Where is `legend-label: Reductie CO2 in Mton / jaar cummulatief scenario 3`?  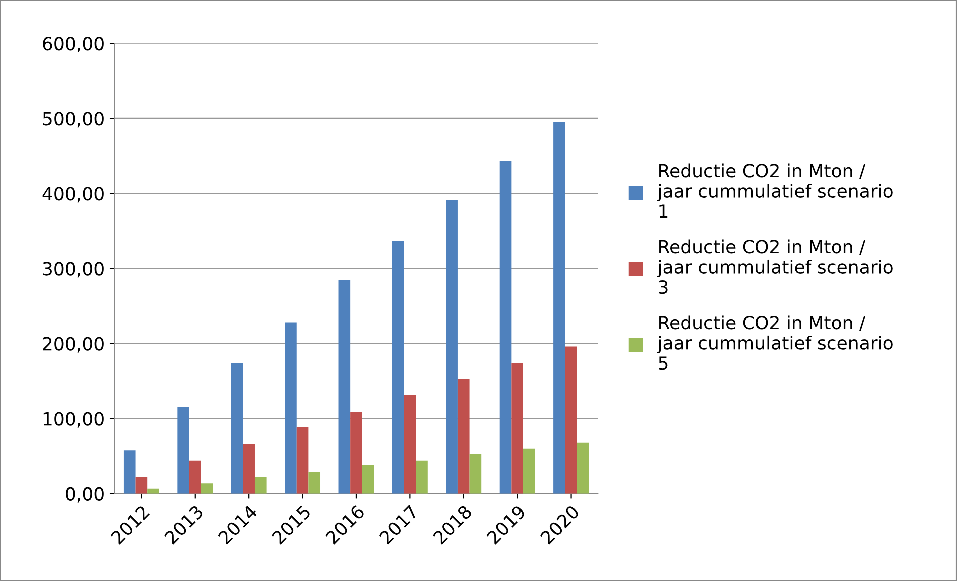
legend-label: Reductie CO2 in Mton / jaar cummulatief scenario 3 is located at coordinates (775, 267).